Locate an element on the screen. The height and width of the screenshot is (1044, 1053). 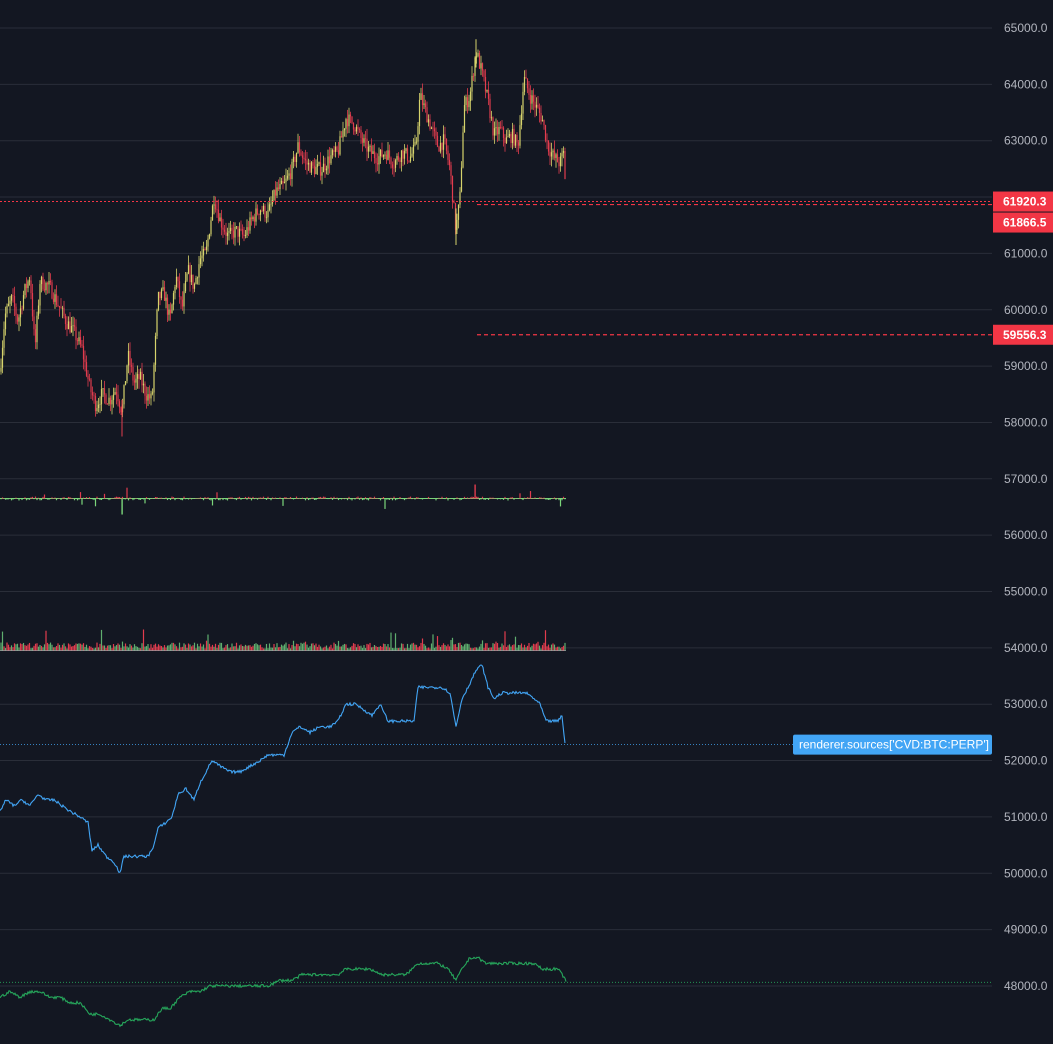
price-tag is located at coordinates (1023, 201).